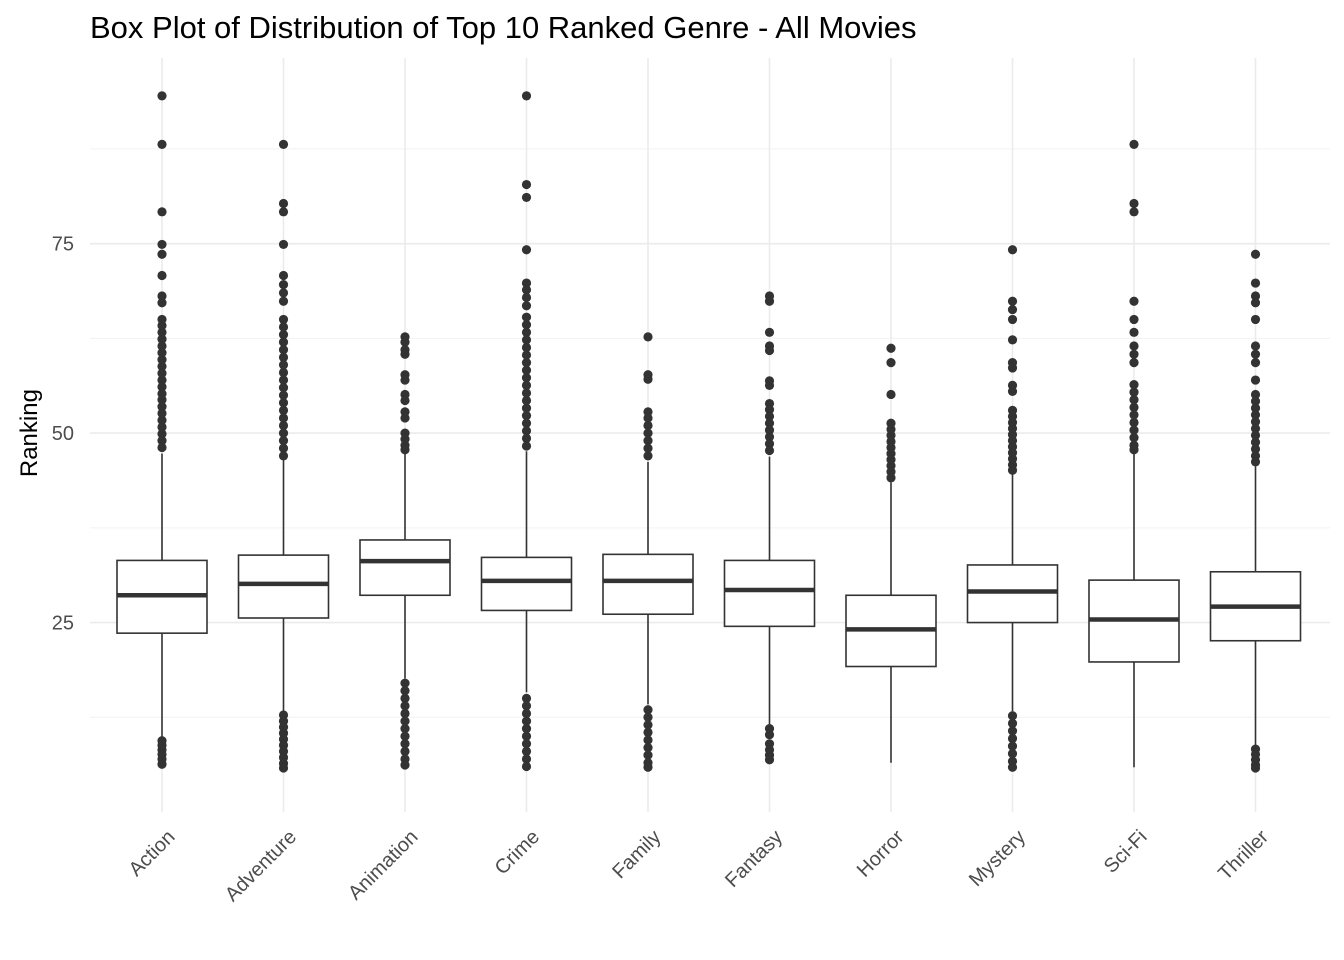 Image resolution: width=1344 pixels, height=960 pixels. What do you see at coordinates (63, 434) in the screenshot?
I see `y-tick-label: 50` at bounding box center [63, 434].